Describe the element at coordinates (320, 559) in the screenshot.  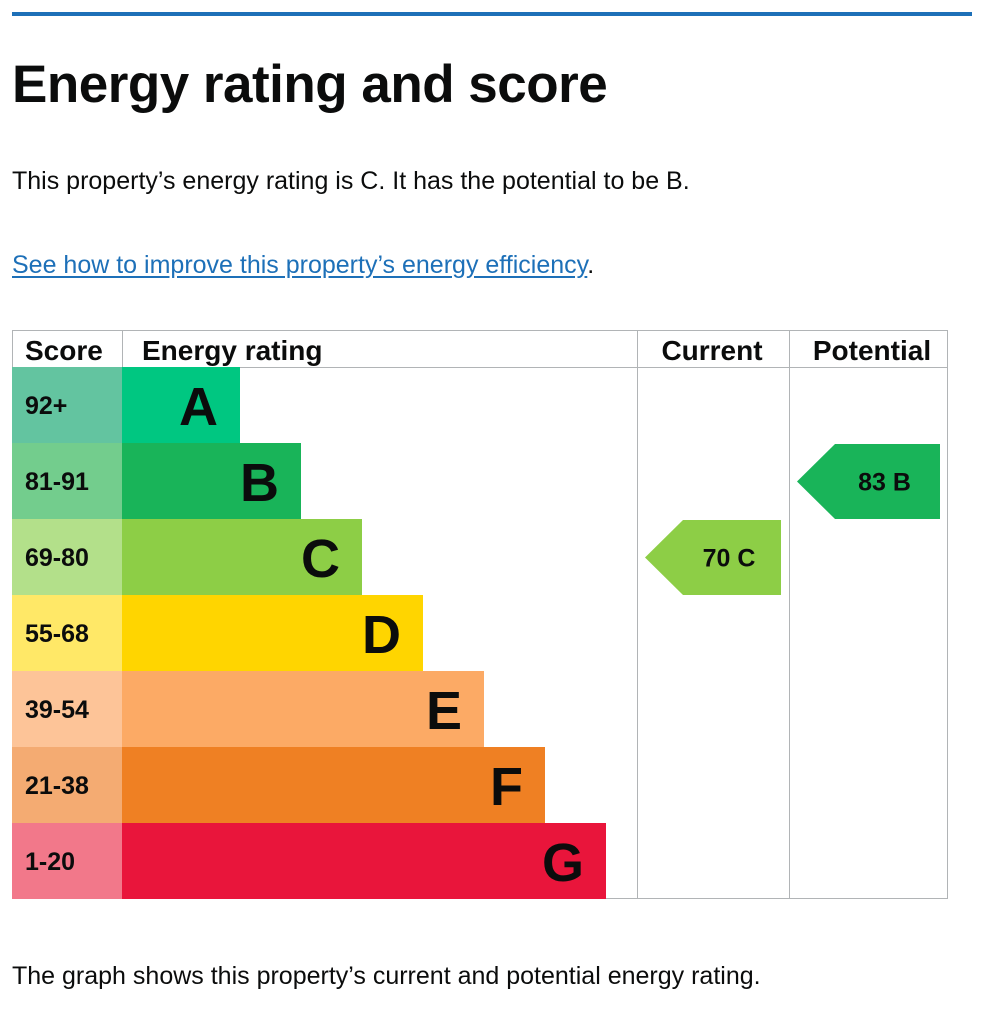
I see `band-letter-c: C` at that location.